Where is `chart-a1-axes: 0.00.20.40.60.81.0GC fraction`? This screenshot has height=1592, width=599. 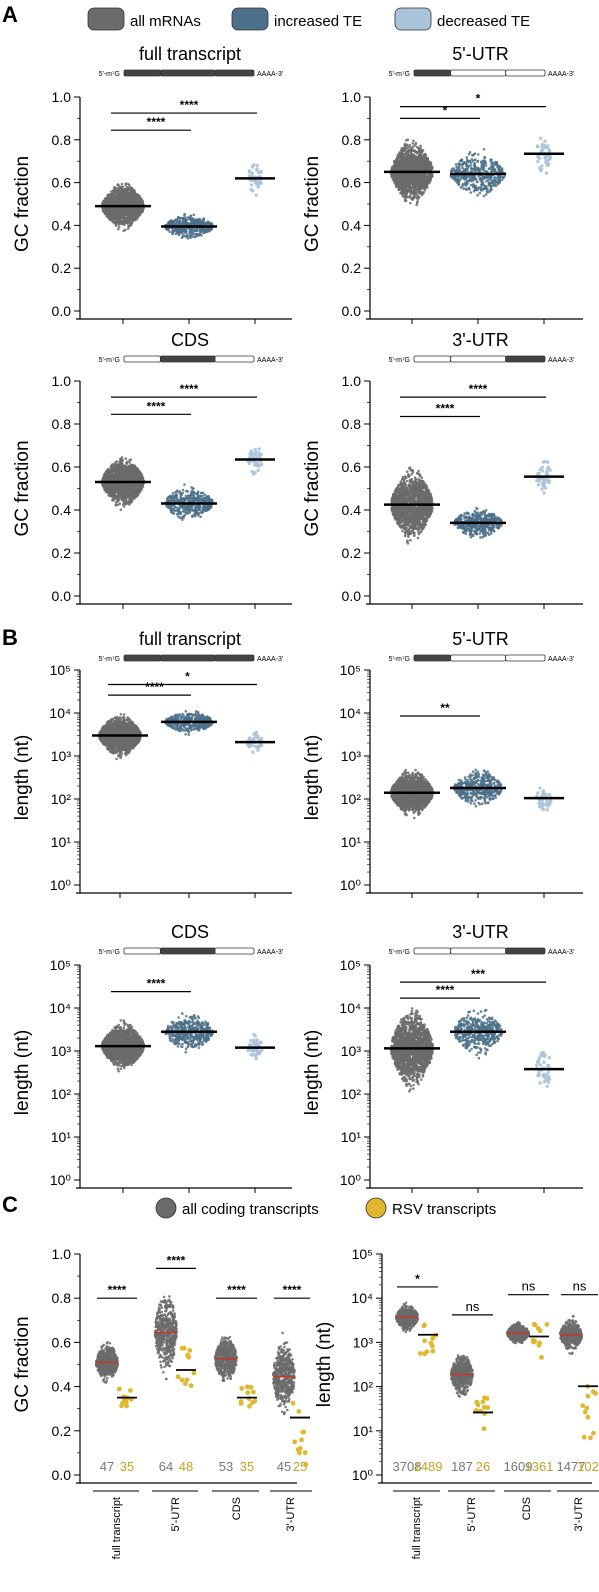 chart-a1-axes: 0.00.20.40.60.81.0GC fraction is located at coordinates (152, 204).